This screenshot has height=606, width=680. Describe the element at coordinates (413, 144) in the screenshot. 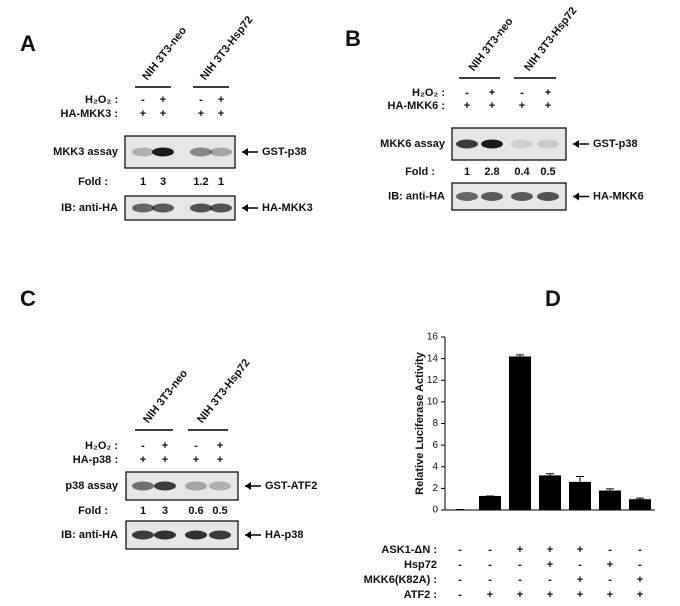

I see `assay-label: MKK6 assay` at that location.